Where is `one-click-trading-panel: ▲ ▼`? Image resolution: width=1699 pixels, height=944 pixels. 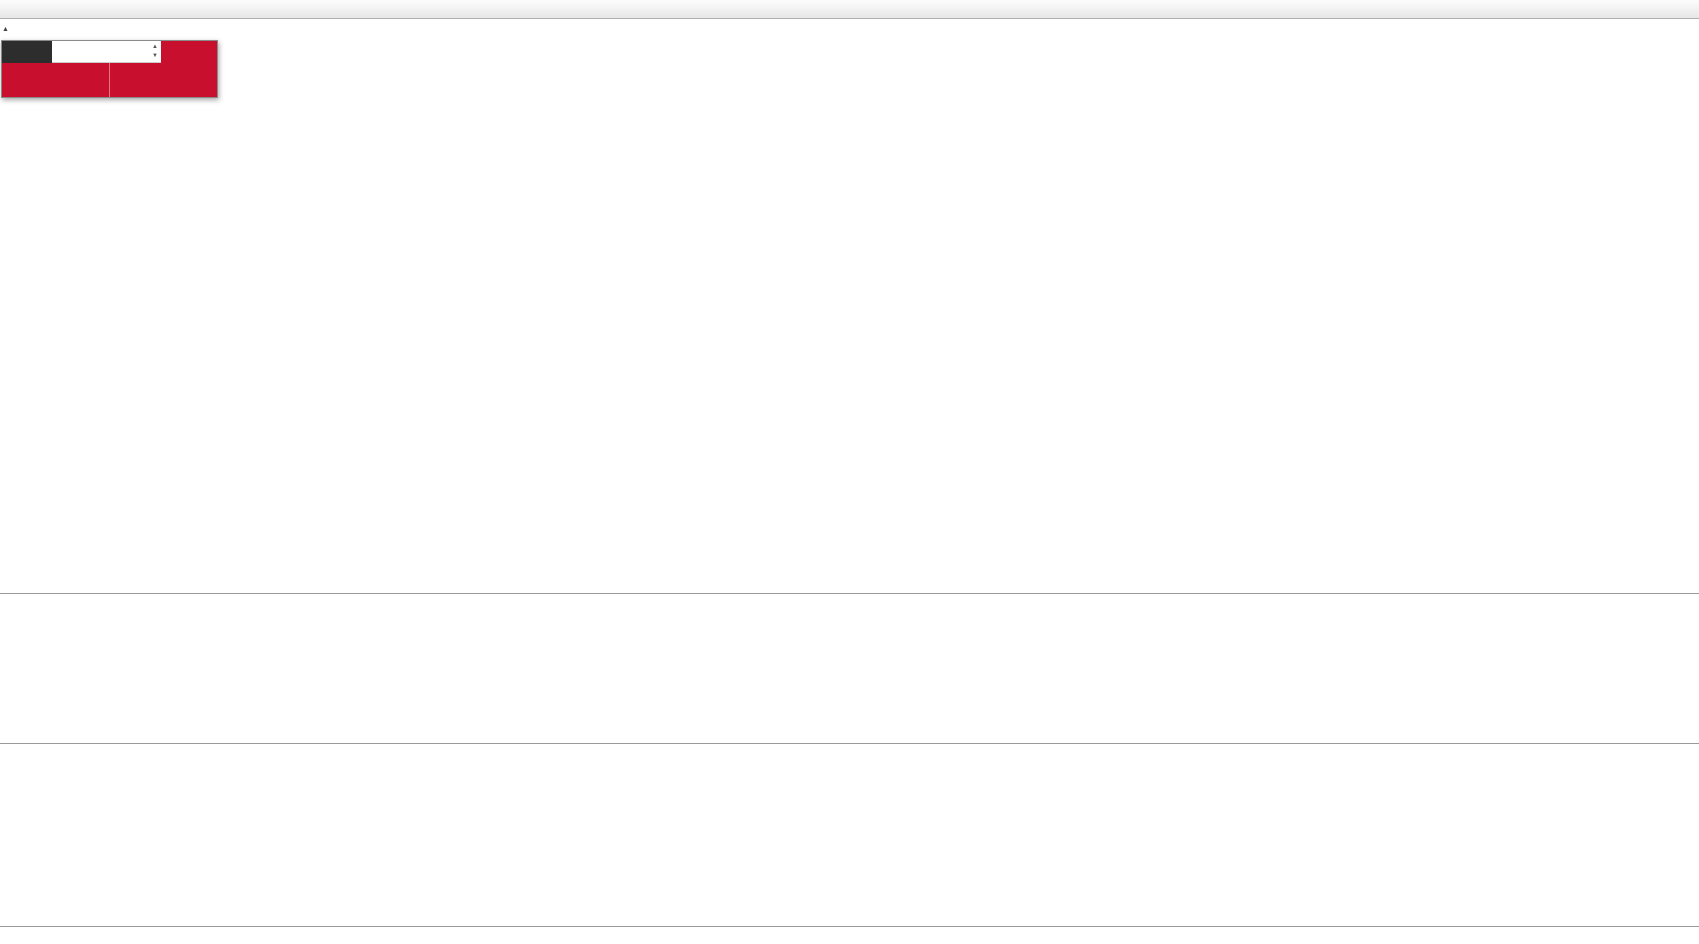 one-click-trading-panel: ▲ ▼ is located at coordinates (109, 69).